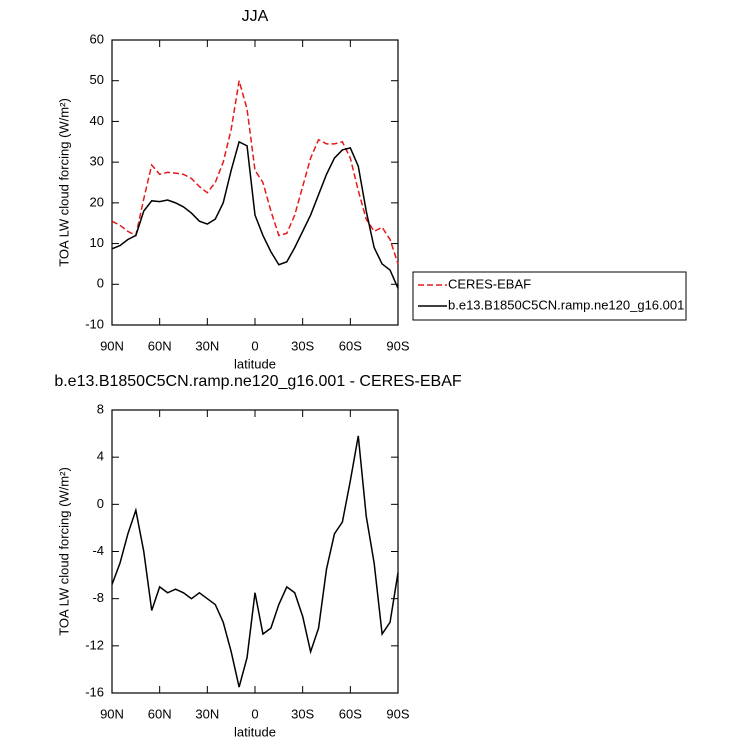  I want to click on y-tick-label: -4, so click(98, 550).